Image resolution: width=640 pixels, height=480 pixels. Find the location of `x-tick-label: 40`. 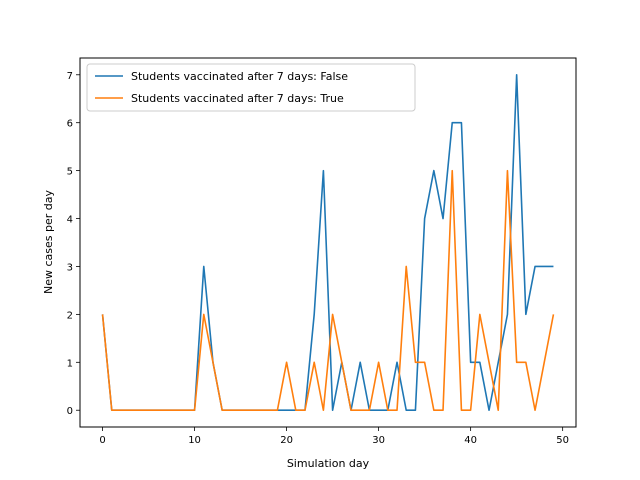

x-tick-label: 40 is located at coordinates (470, 440).